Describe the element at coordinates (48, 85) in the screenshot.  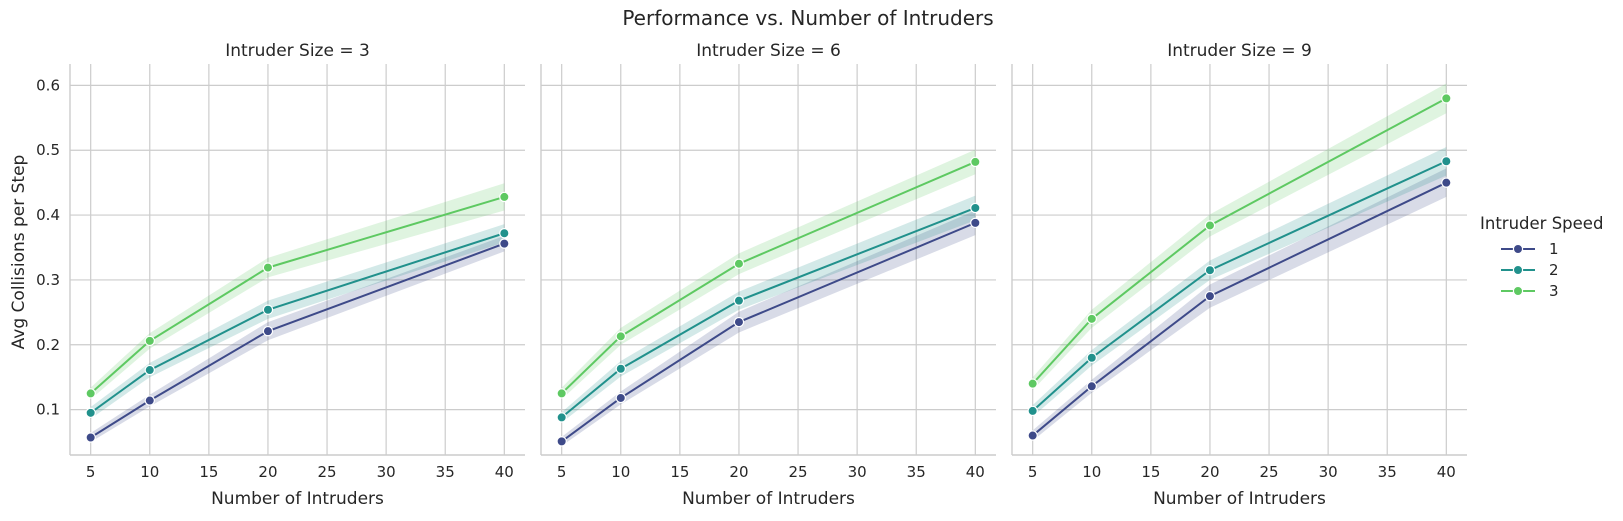
I see `y-tick-label: 0.6` at that location.